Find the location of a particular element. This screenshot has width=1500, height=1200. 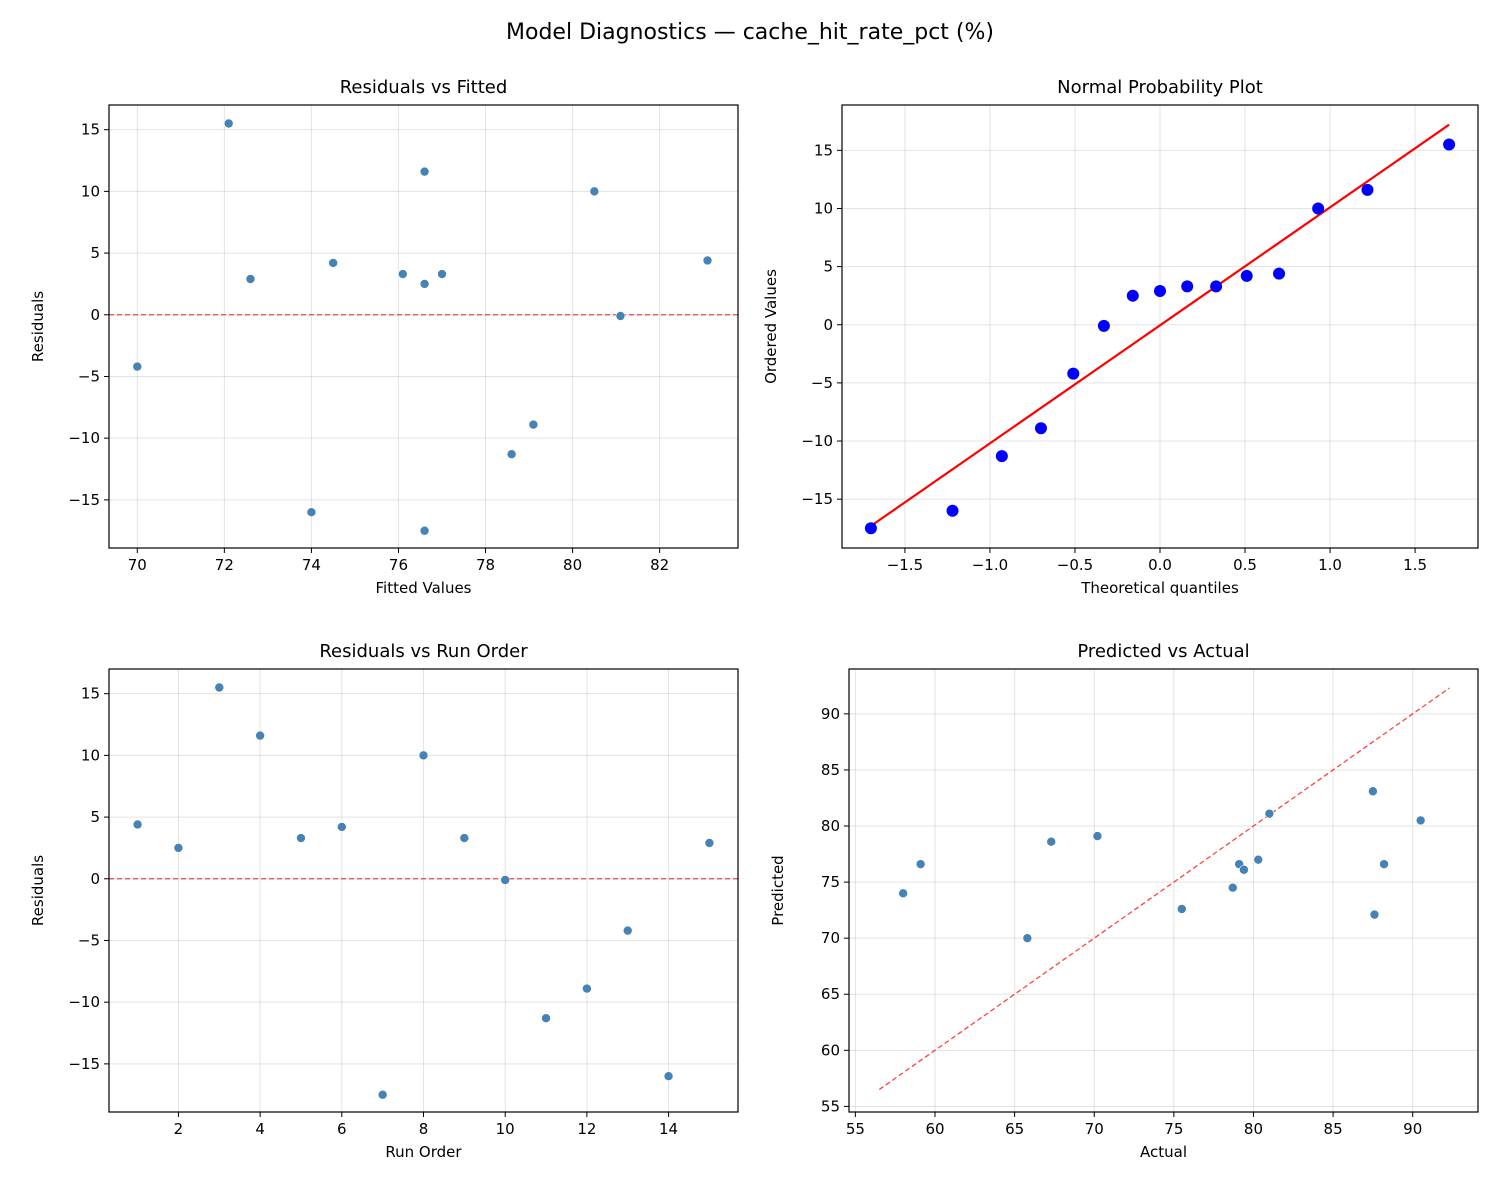

x-tick-label: 72 is located at coordinates (224, 565).